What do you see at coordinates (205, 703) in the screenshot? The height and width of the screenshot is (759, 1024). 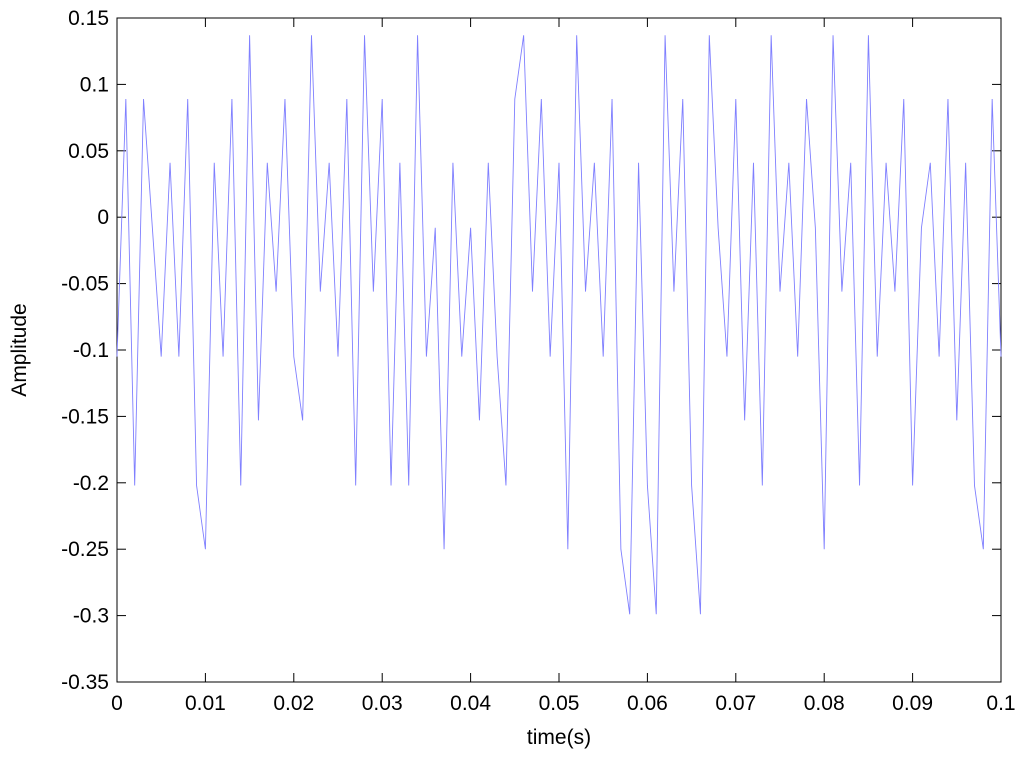 I see `x-tick-label: 0.01` at bounding box center [205, 703].